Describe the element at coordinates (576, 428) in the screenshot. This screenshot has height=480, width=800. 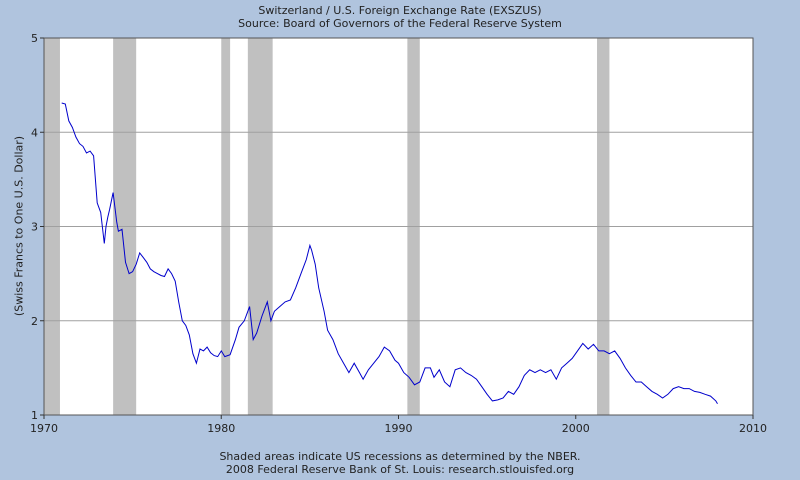
I see `x-tick-label: 2000` at that location.